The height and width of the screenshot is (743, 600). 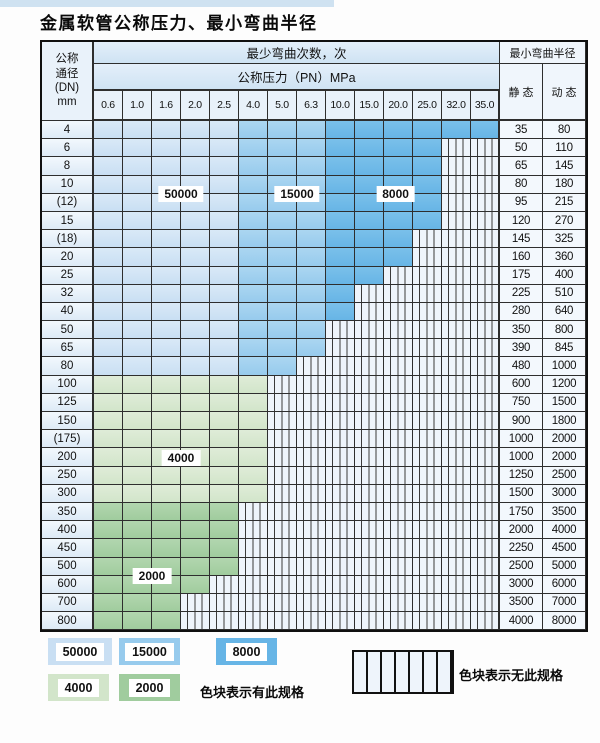 I want to click on bend-cycles-header: 最少弯曲次数，次, so click(x=297, y=53).